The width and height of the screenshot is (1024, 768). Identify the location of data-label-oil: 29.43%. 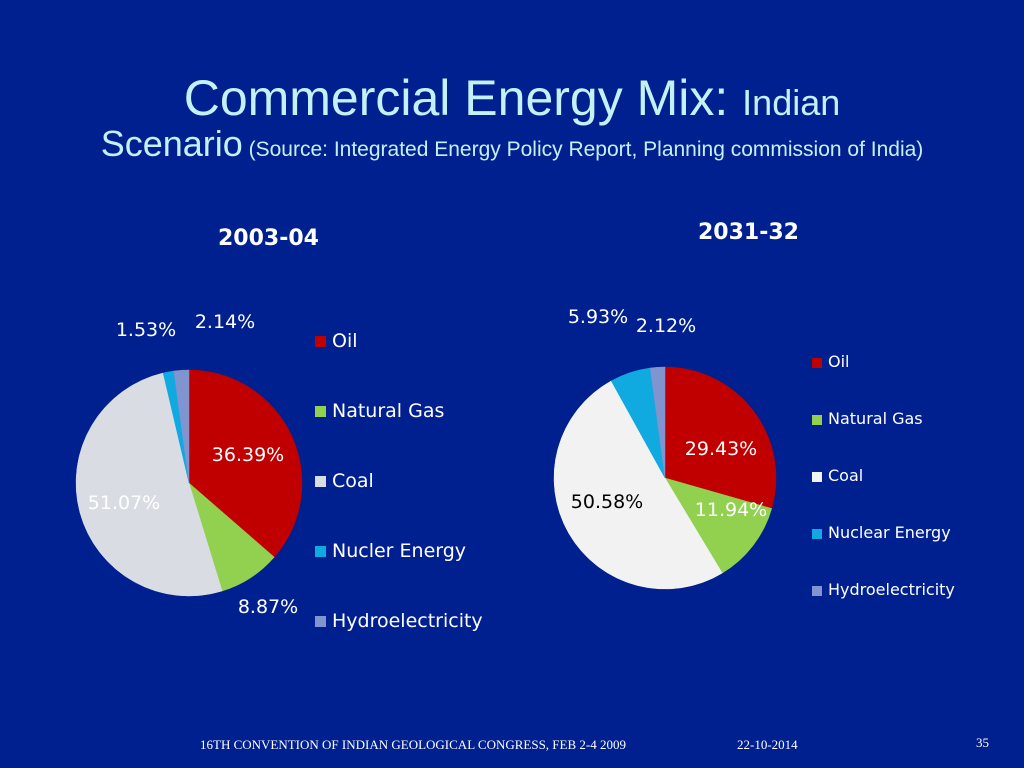
(721, 449).